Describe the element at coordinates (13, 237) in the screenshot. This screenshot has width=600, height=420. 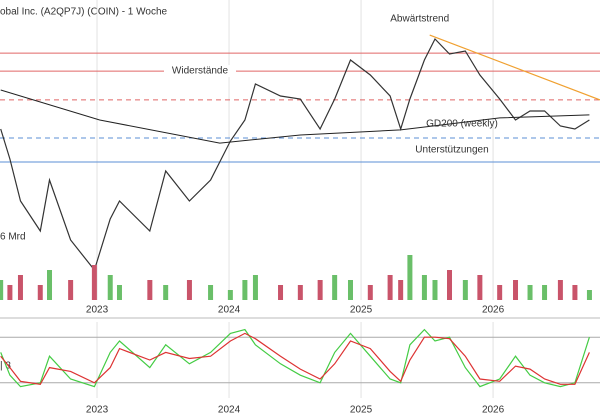
I see `volume-label: 6 Mrd` at that location.